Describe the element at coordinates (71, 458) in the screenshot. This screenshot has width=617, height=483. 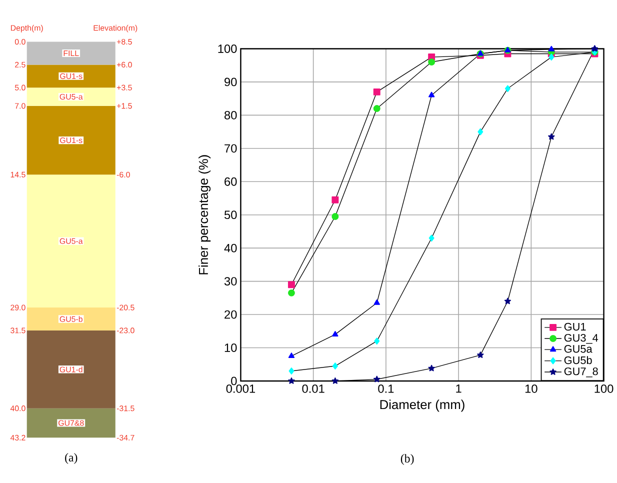
I see `text: (a)` at that location.